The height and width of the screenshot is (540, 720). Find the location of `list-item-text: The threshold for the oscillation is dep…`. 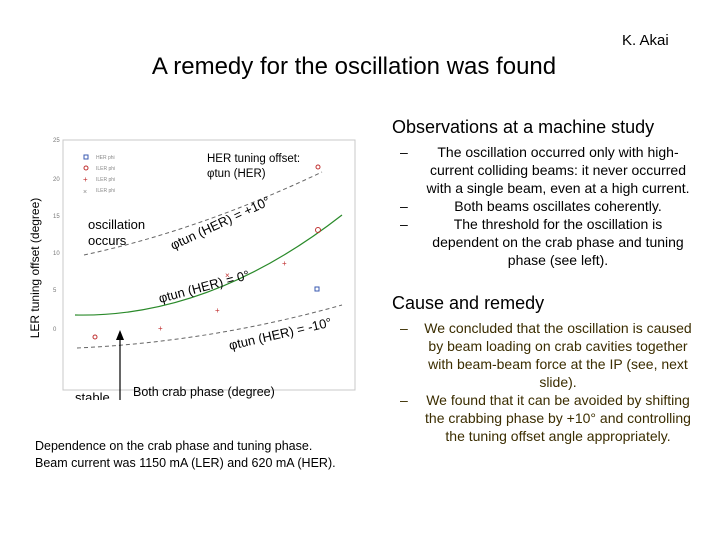

list-item-text: The threshold for the oscillation is dep… is located at coordinates (558, 242).